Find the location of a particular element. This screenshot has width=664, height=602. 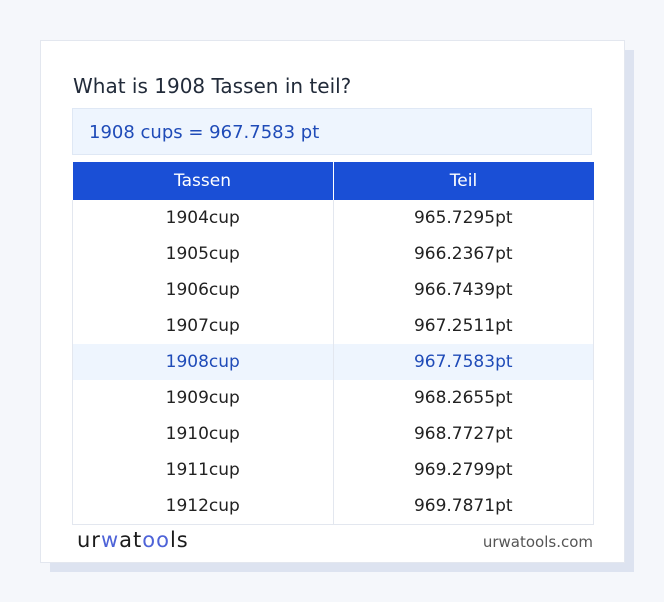

conversion-result: 1908 cups = 967.7583 pt is located at coordinates (332, 131).